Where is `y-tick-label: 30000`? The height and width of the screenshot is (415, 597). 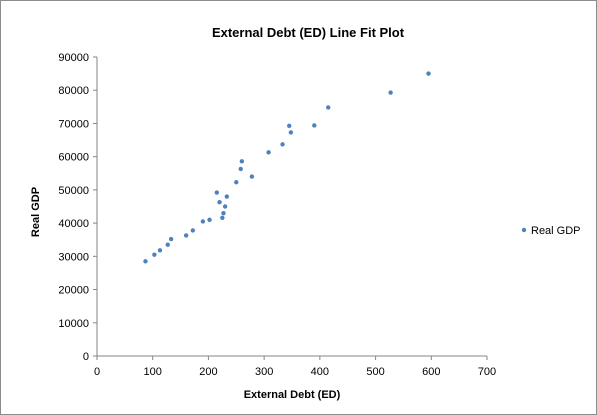
y-tick-label: 30000 is located at coordinates (73, 257).